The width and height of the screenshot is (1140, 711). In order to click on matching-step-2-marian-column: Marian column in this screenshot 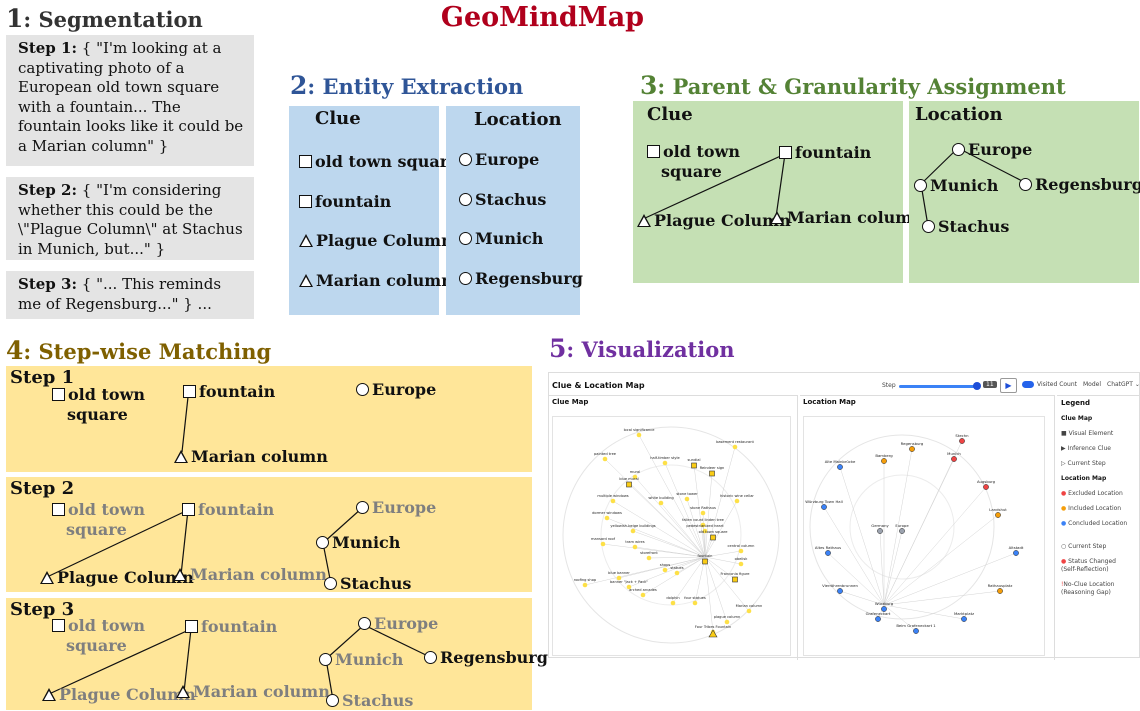, I will do `click(250, 575)`.